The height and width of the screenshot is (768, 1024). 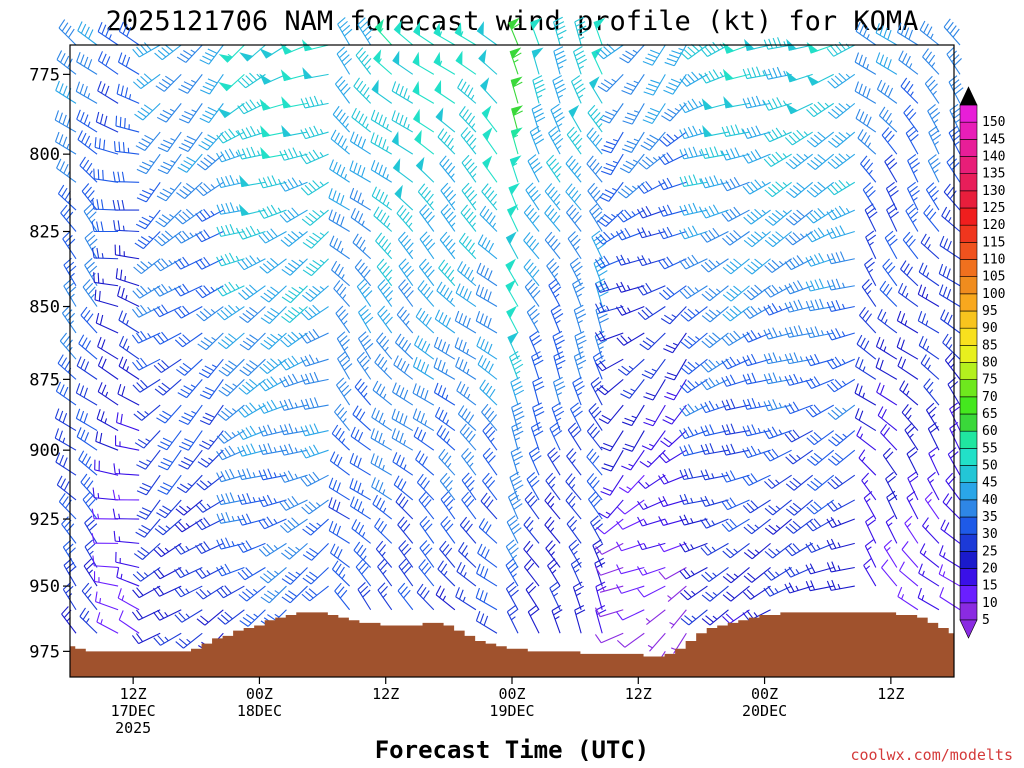 I want to click on colorbar-label: 150, so click(x=993, y=122).